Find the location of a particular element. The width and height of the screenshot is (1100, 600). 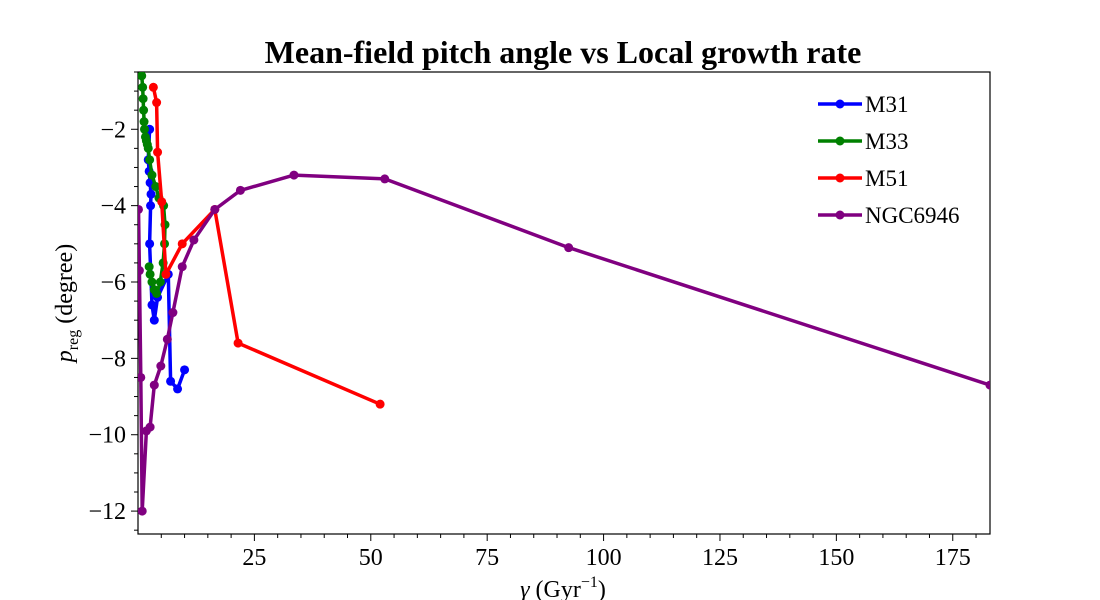

x-tick-label: 175 is located at coordinates (953, 558).